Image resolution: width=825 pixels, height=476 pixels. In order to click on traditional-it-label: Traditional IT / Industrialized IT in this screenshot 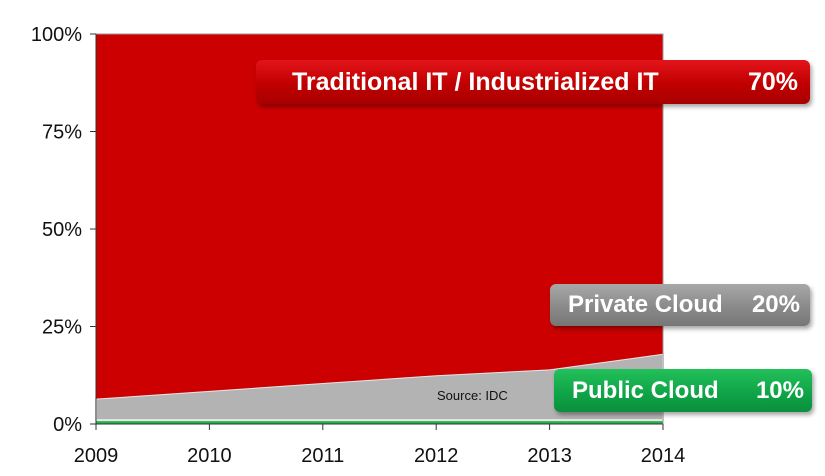, I will do `click(475, 81)`.